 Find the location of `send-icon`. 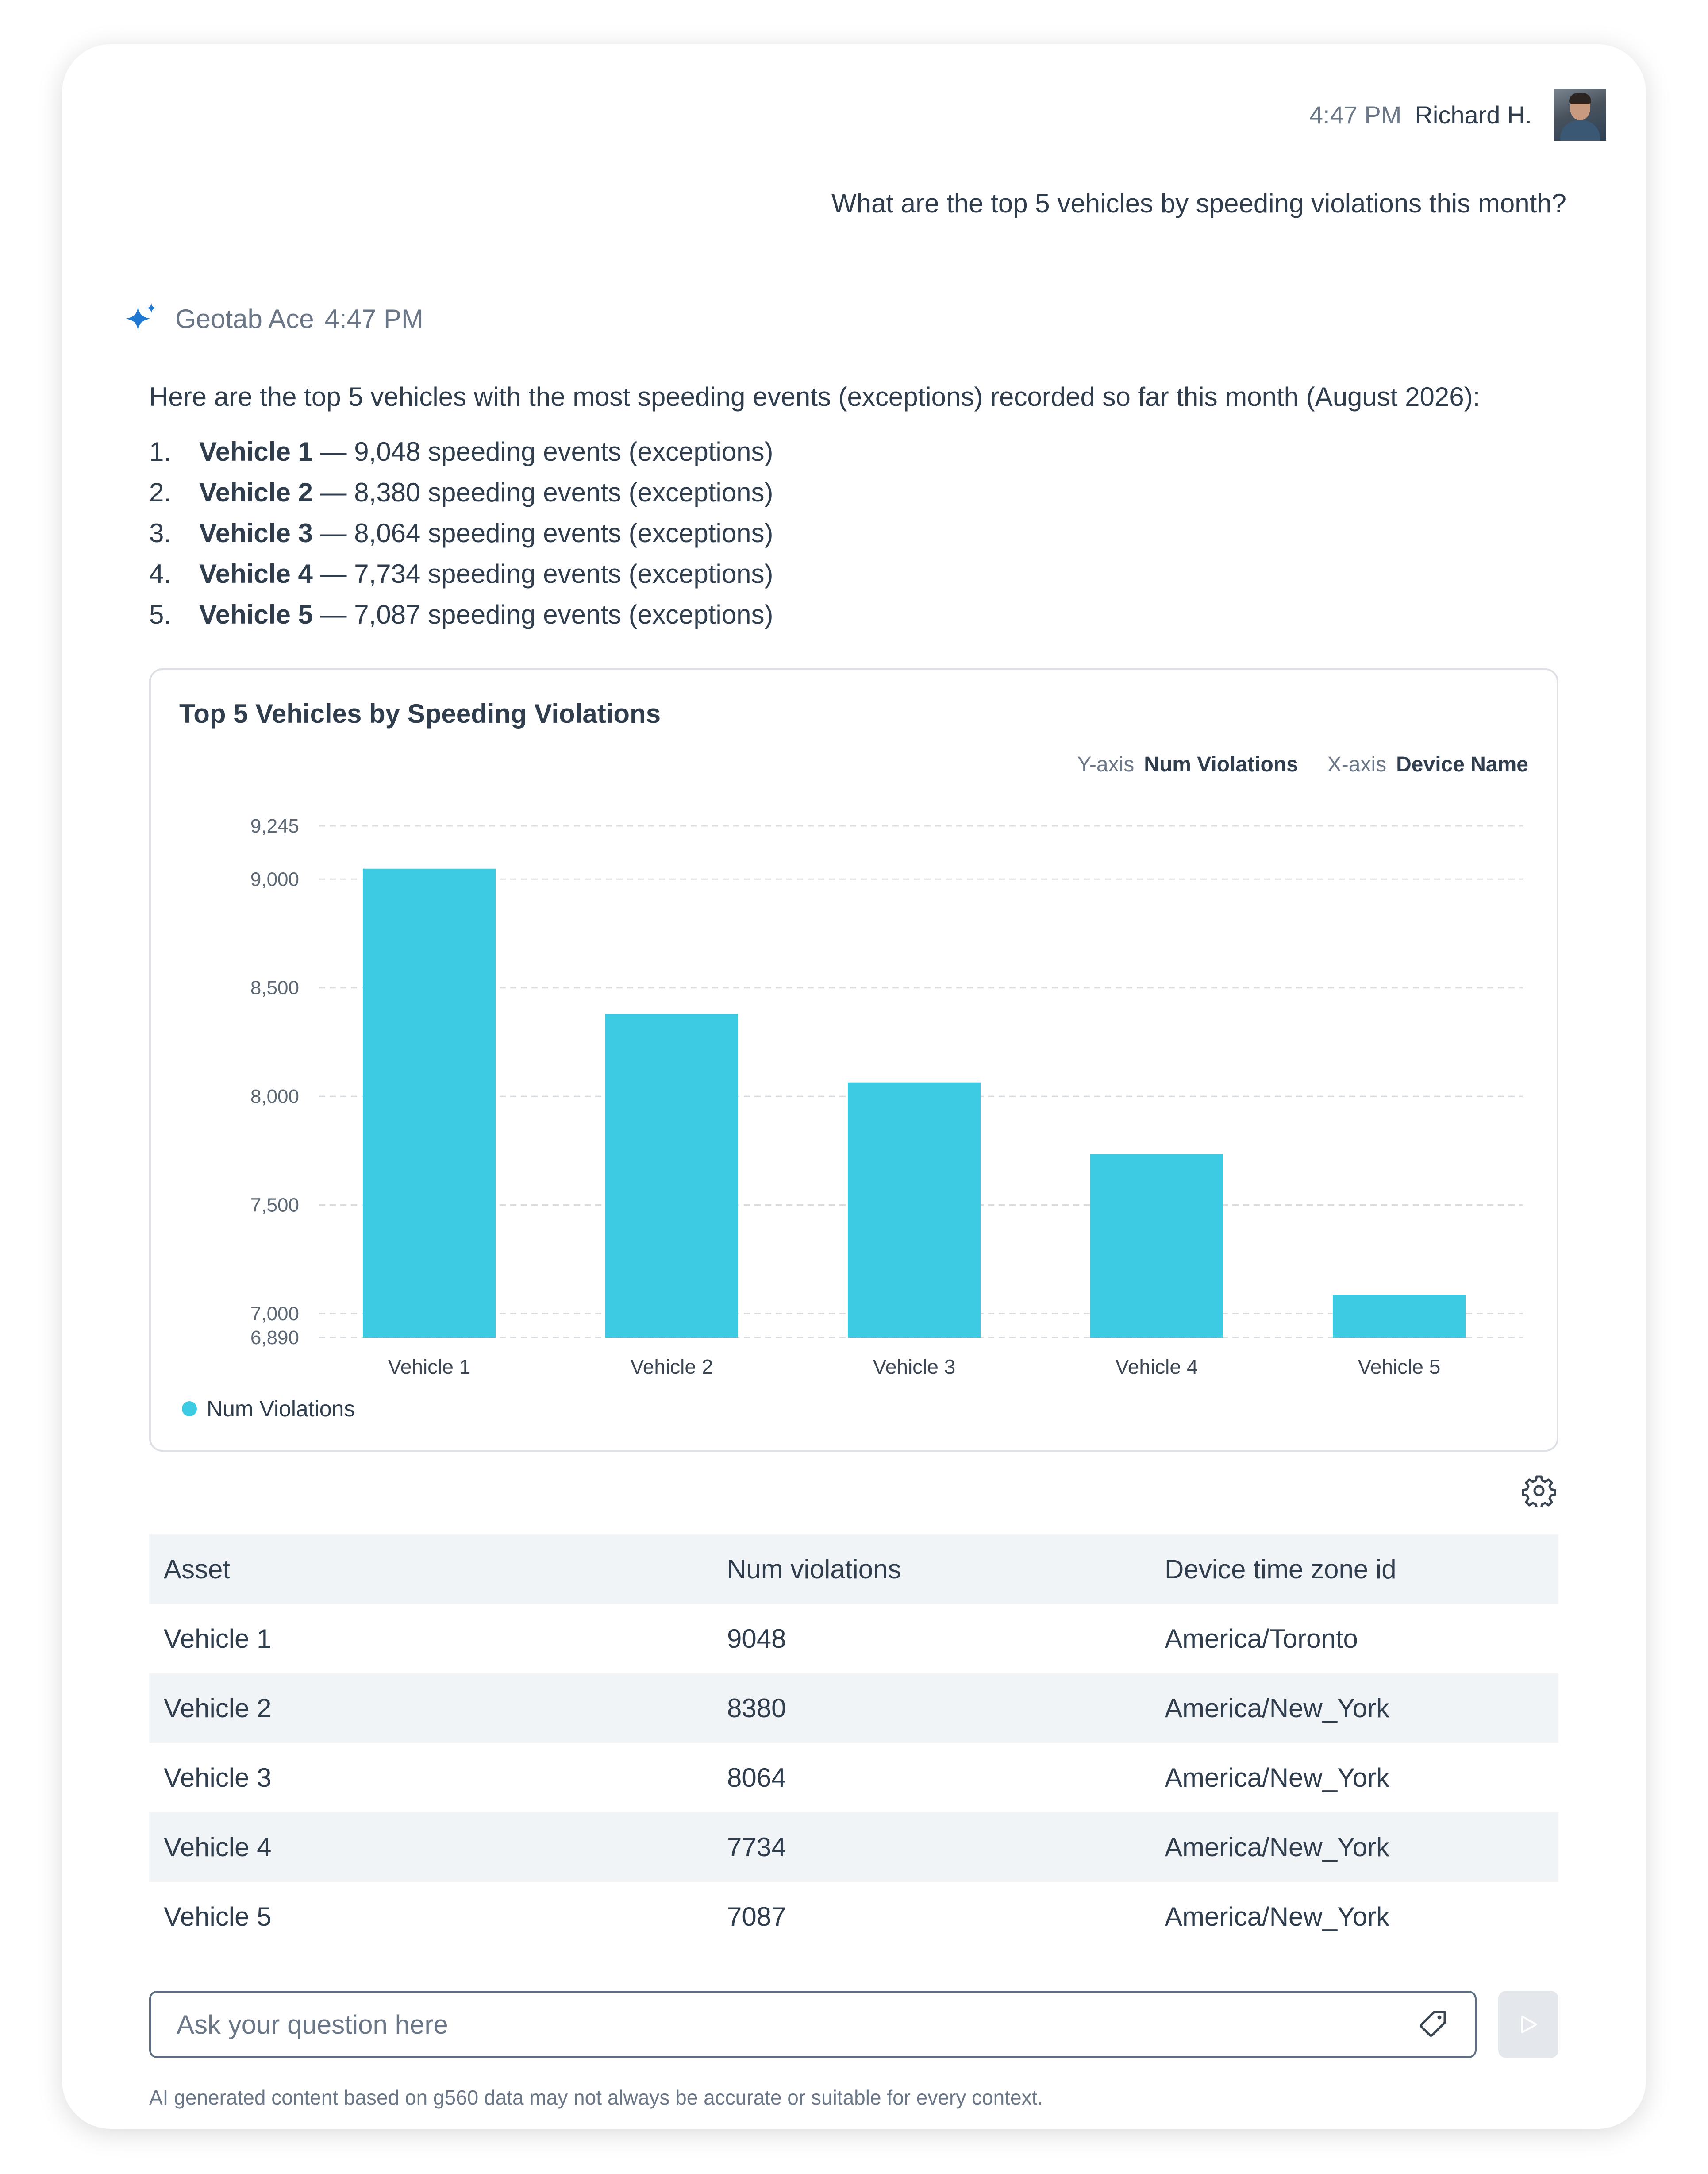

send-icon is located at coordinates (1529, 2024).